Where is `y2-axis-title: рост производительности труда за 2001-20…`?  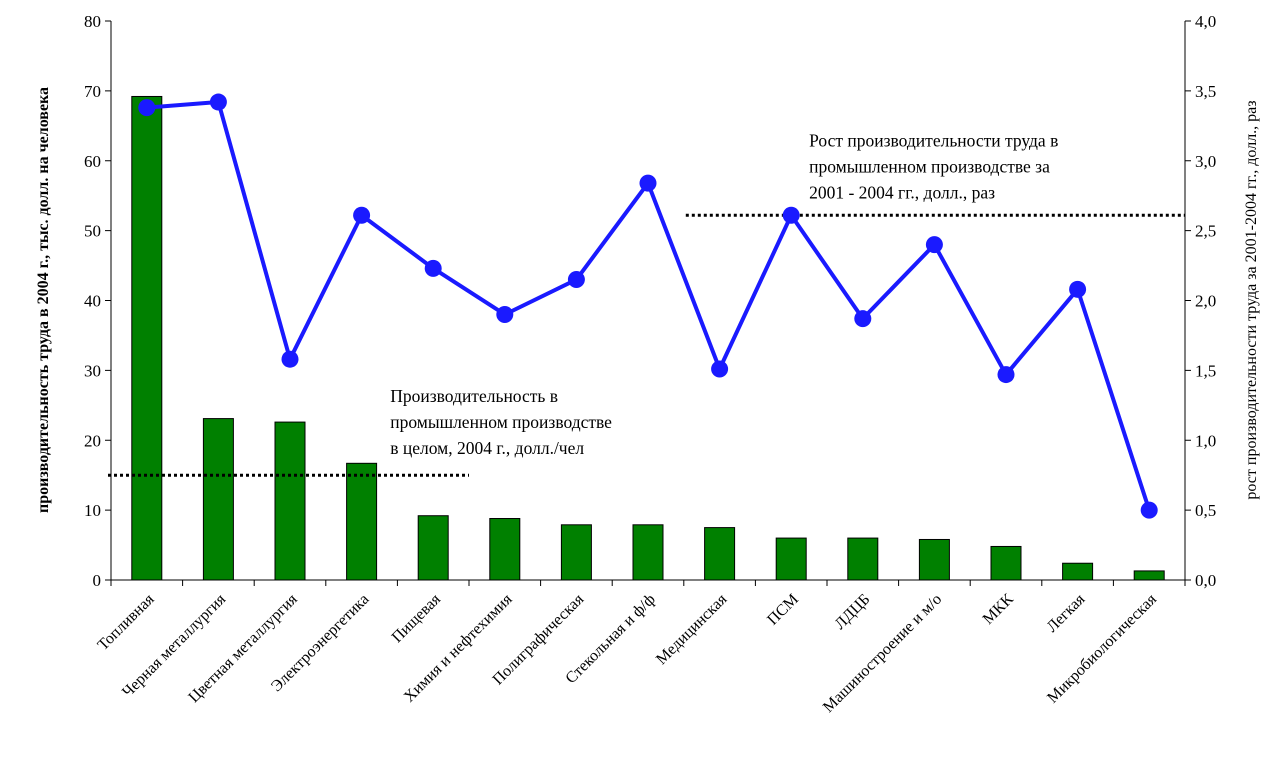 y2-axis-title: рост производительности труда за 2001-20… is located at coordinates (1251, 299).